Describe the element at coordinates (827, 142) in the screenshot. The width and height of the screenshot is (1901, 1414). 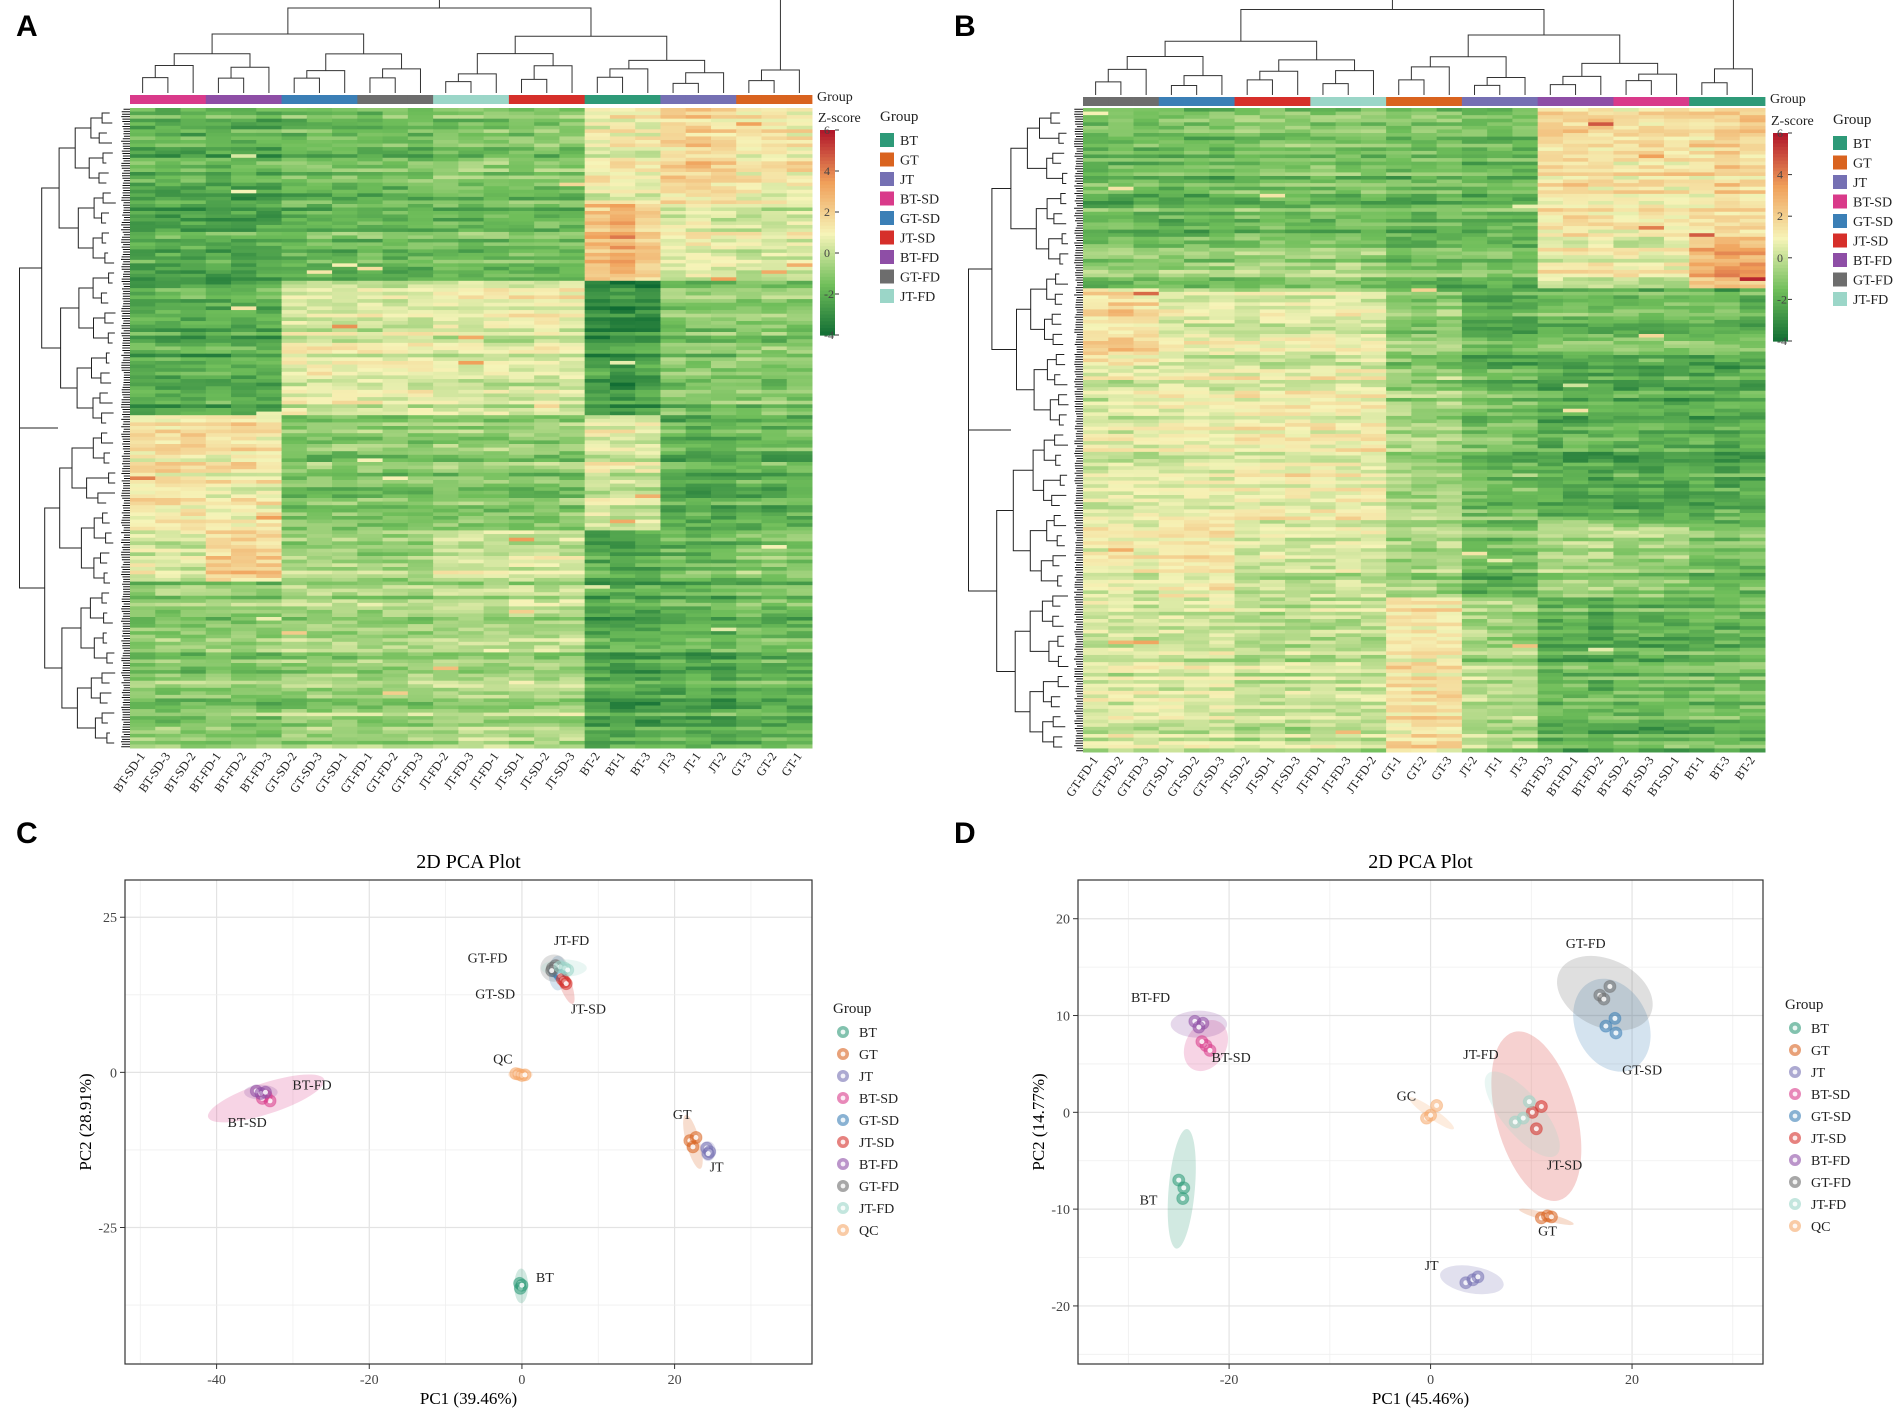
I see `colorbar-segment` at that location.